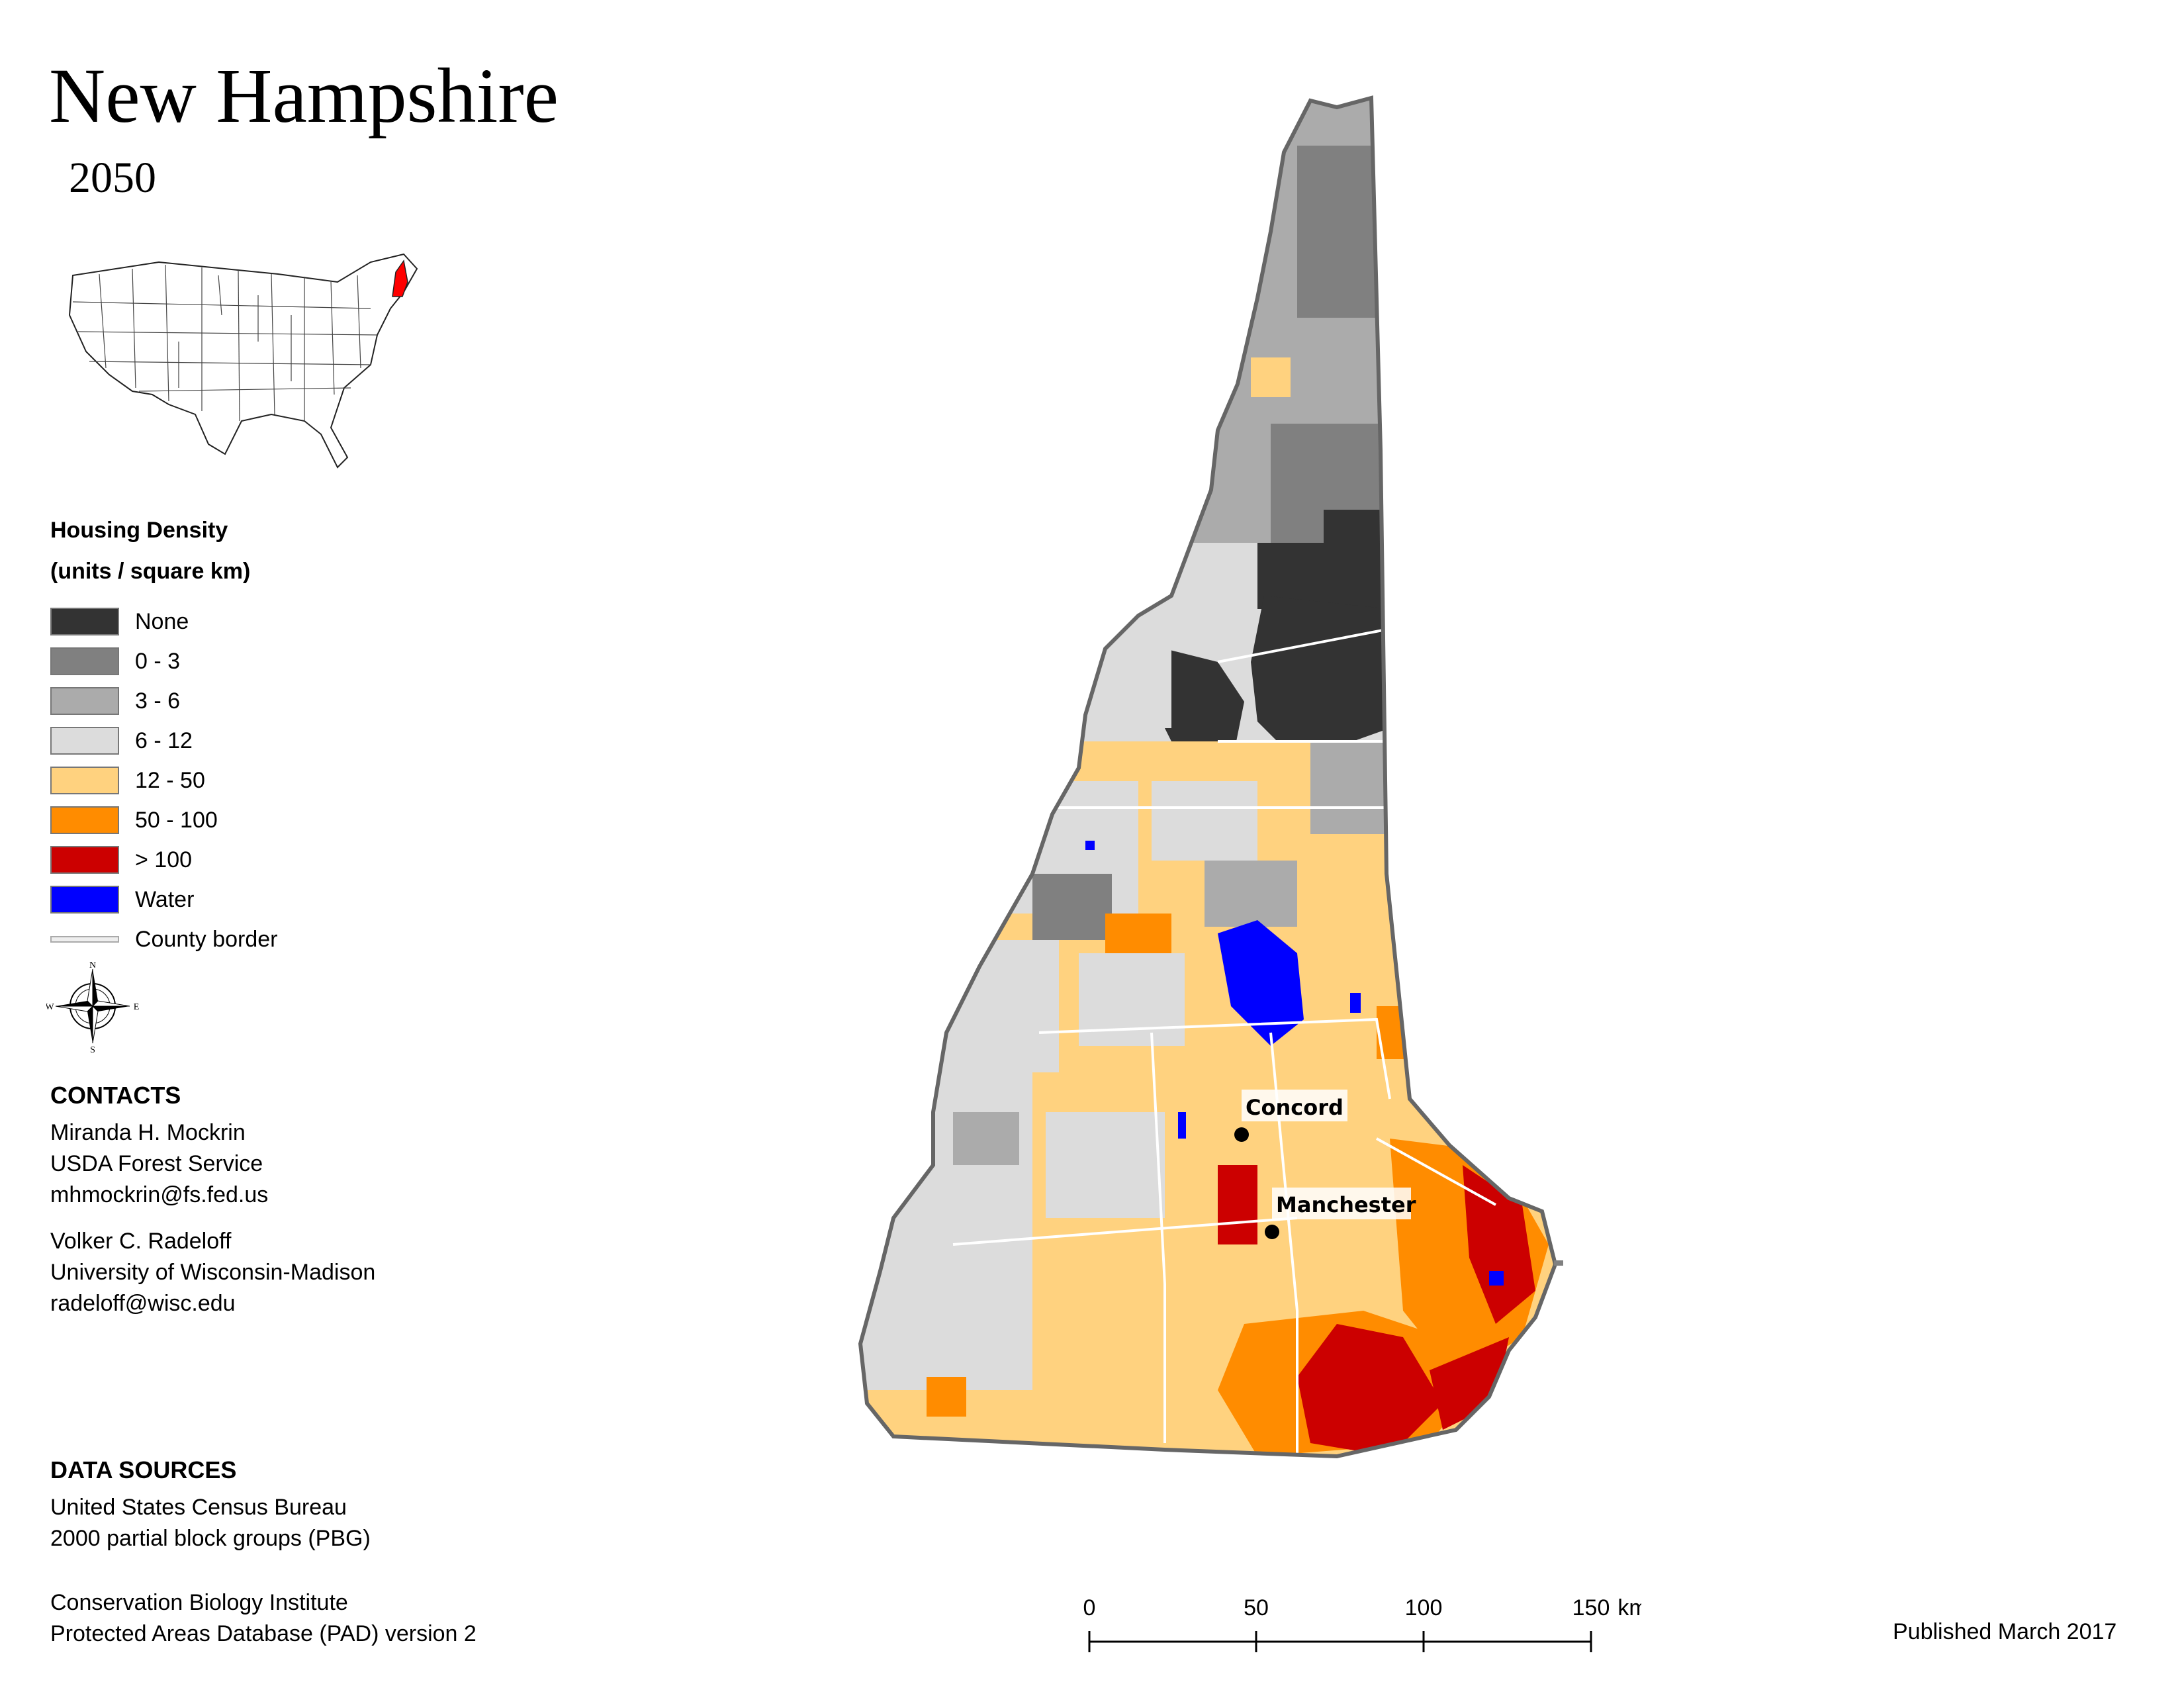  What do you see at coordinates (207, 939) in the screenshot?
I see `legend-label: County border` at bounding box center [207, 939].